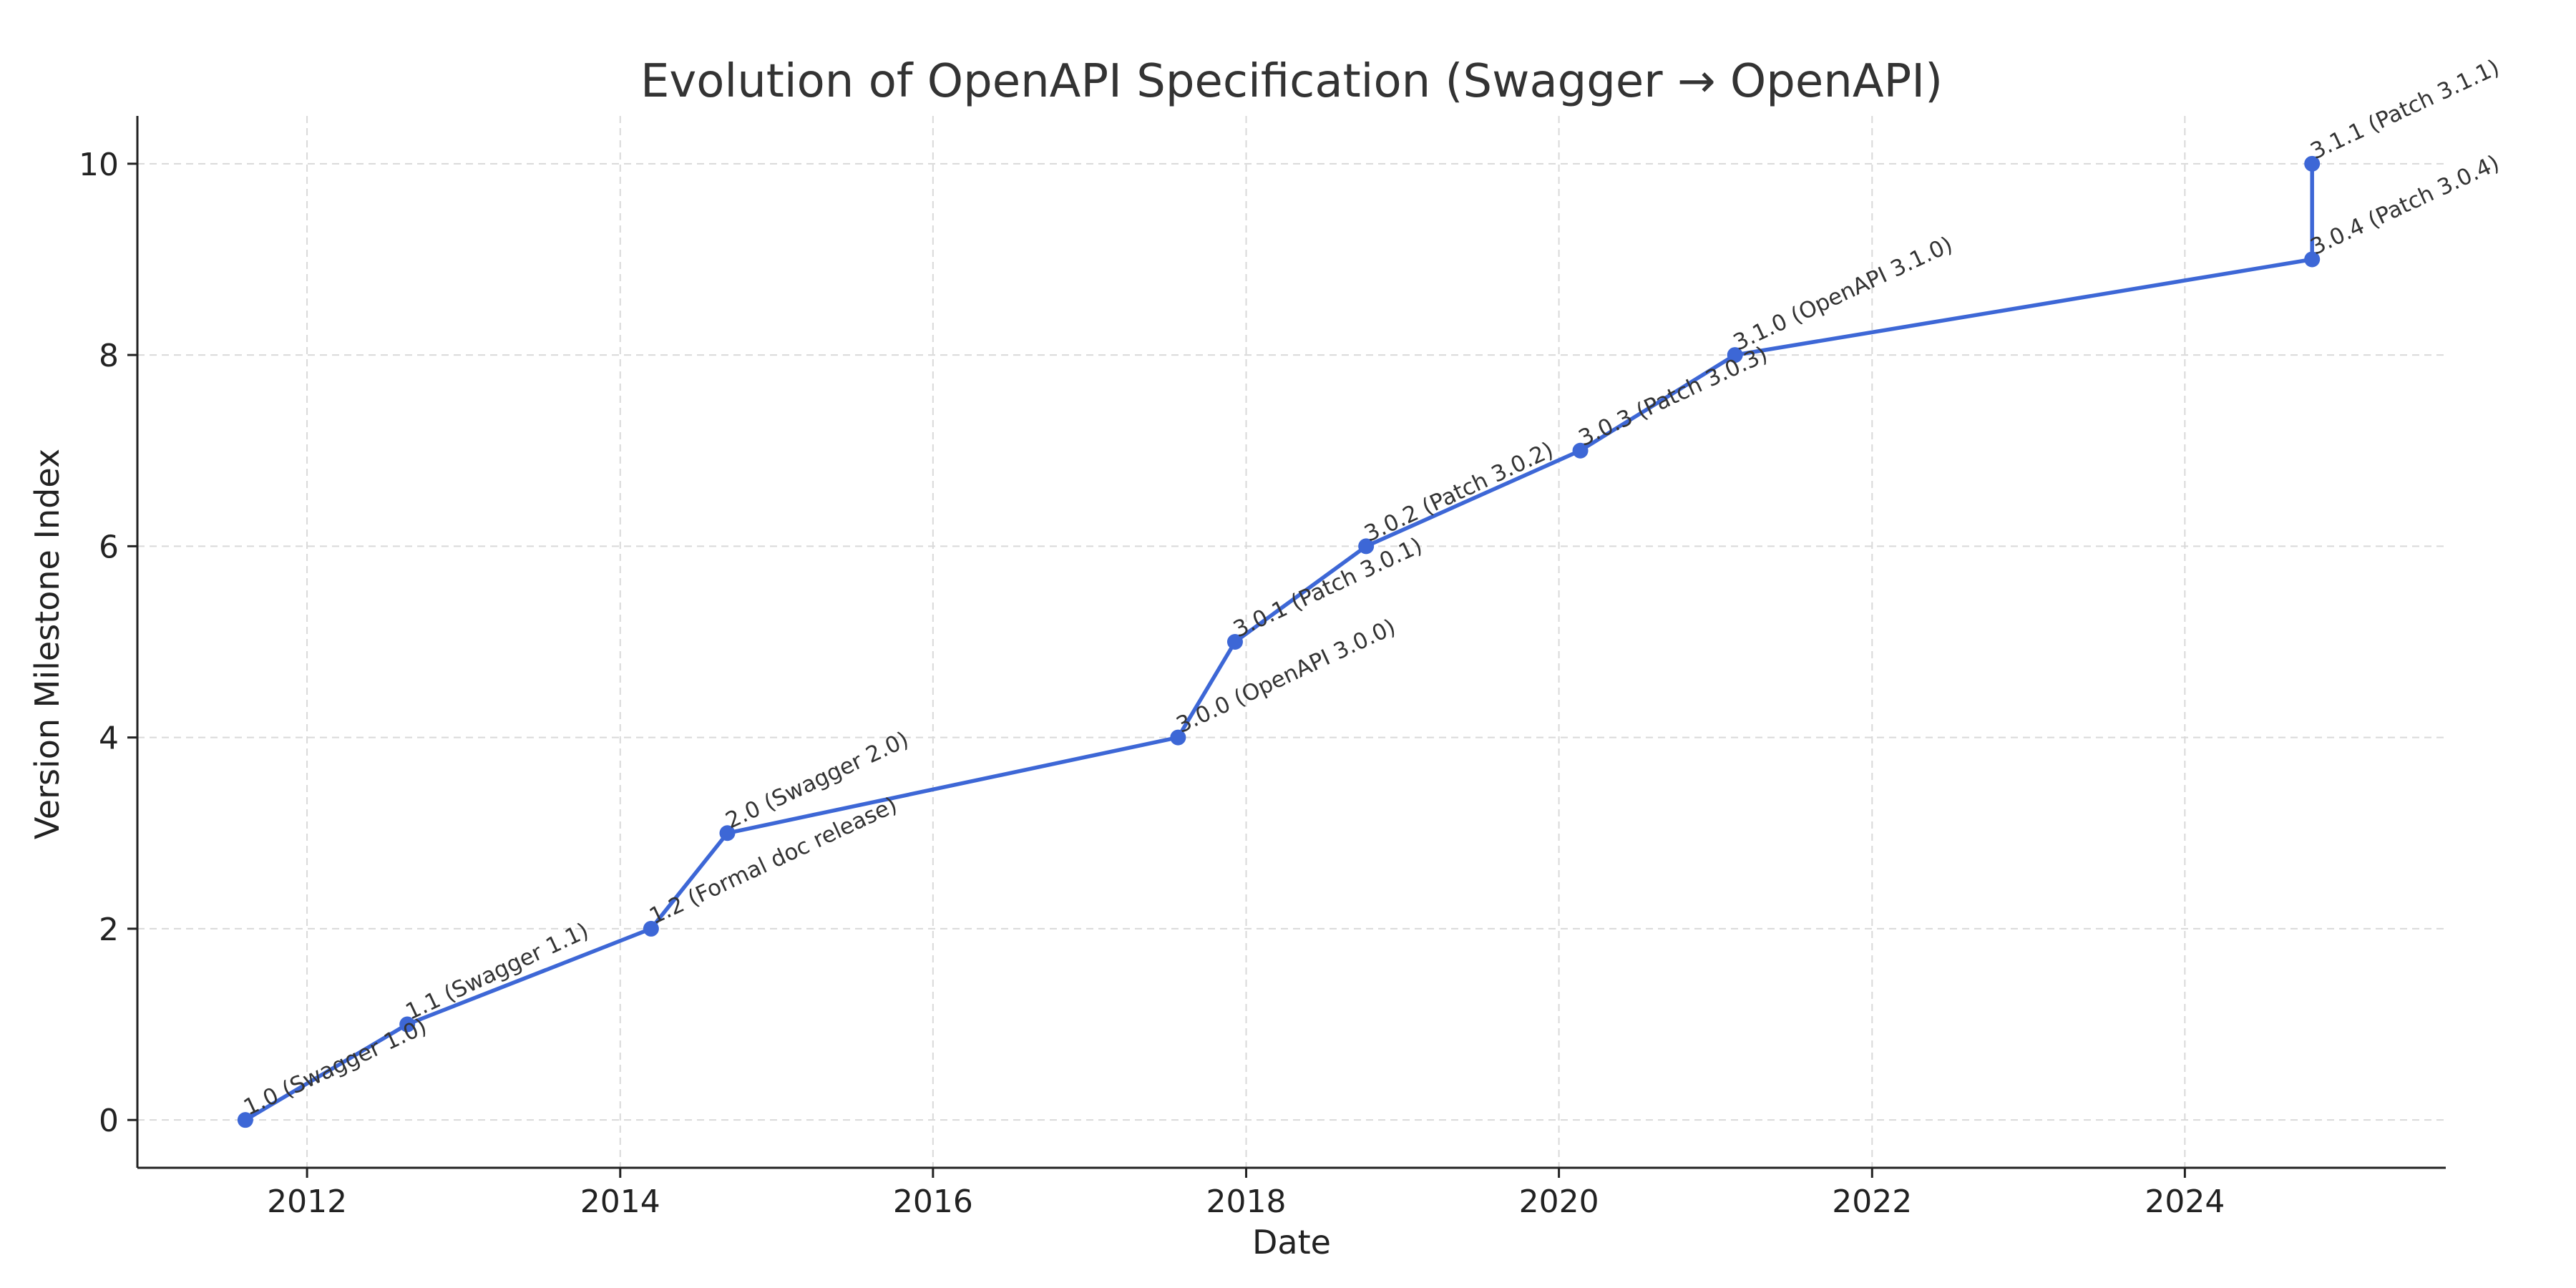  What do you see at coordinates (1286, 676) in the screenshot?
I see `point-label-4: 3.0.0 (OpenAPI 3.0.0)` at bounding box center [1286, 676].